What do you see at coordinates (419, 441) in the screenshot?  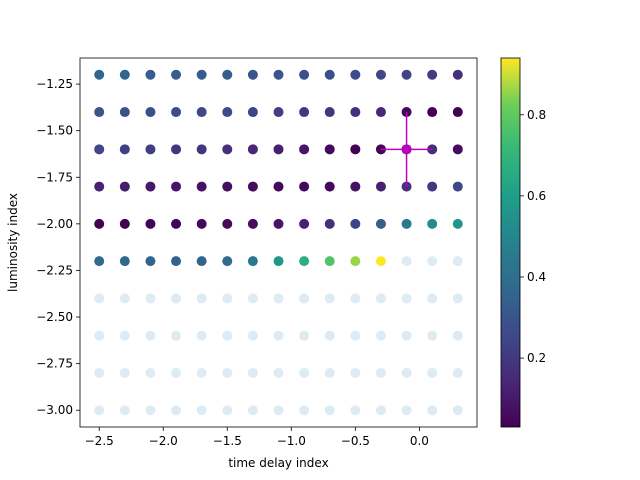 I see `x-tick-label: 0.0` at bounding box center [419, 441].